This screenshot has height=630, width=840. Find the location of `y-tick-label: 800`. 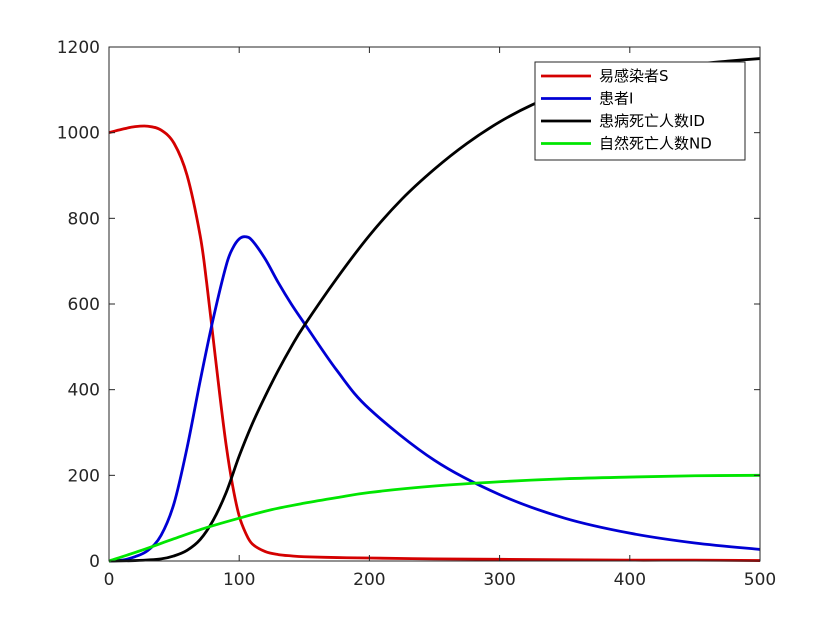

y-tick-label: 800 is located at coordinates (84, 219).